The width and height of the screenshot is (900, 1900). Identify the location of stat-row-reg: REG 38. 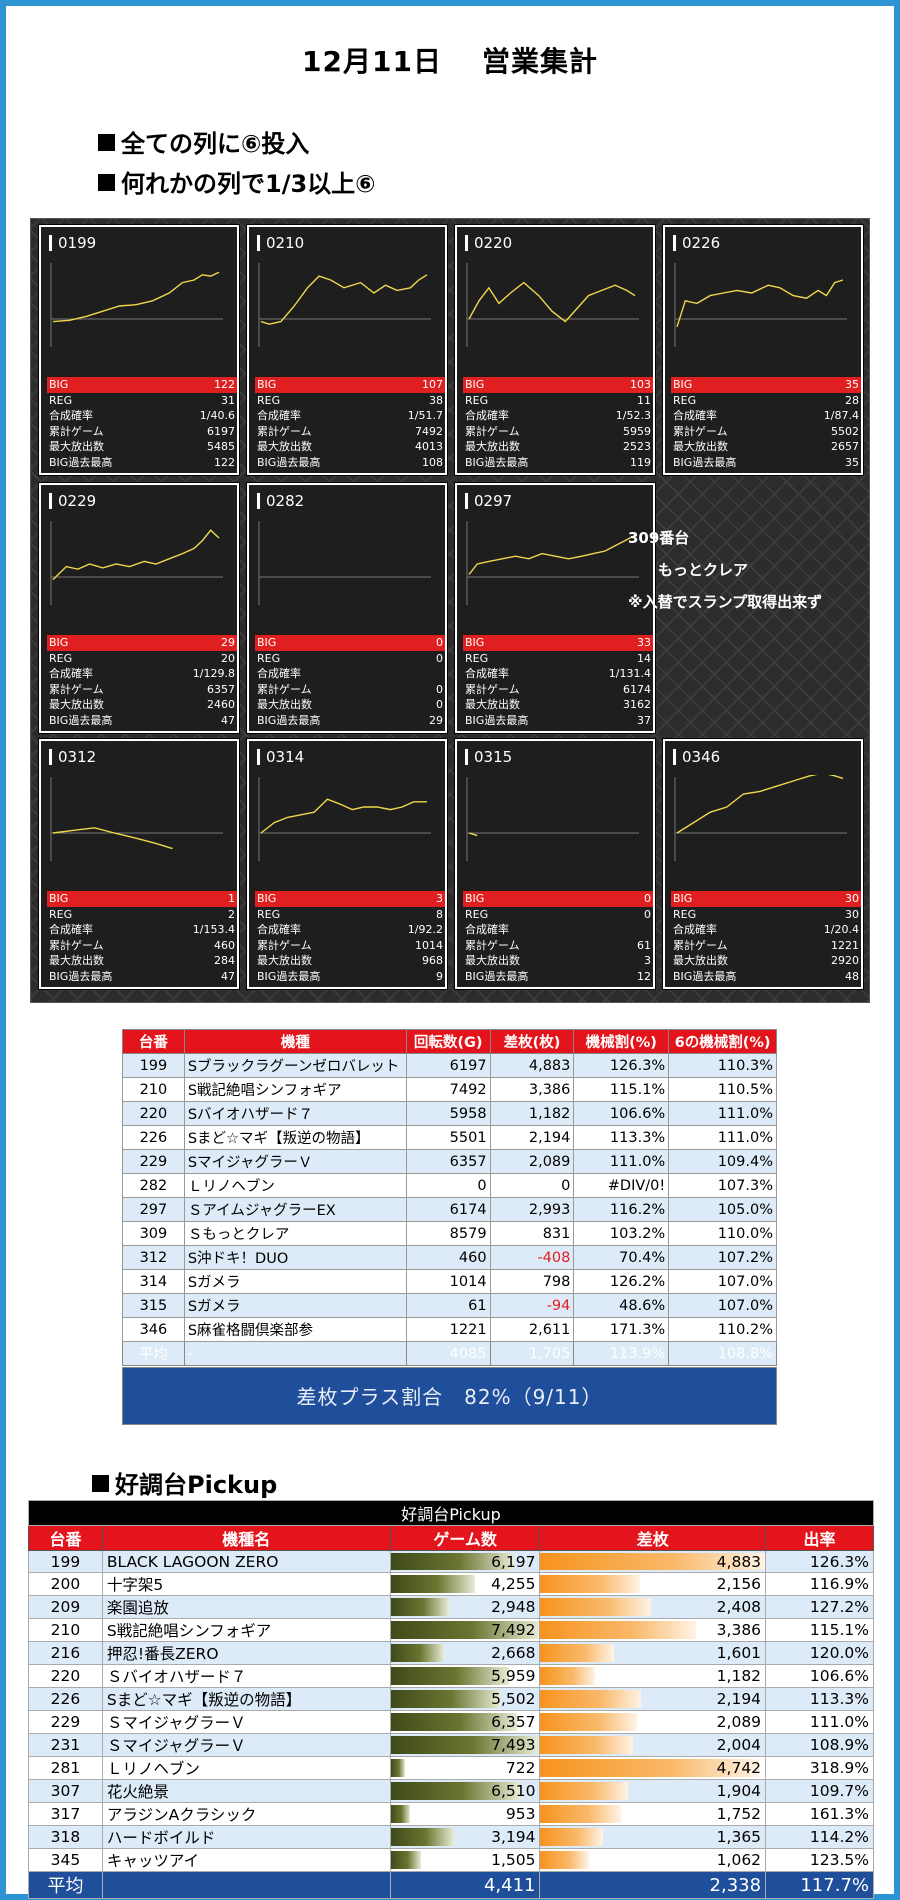
(350, 401).